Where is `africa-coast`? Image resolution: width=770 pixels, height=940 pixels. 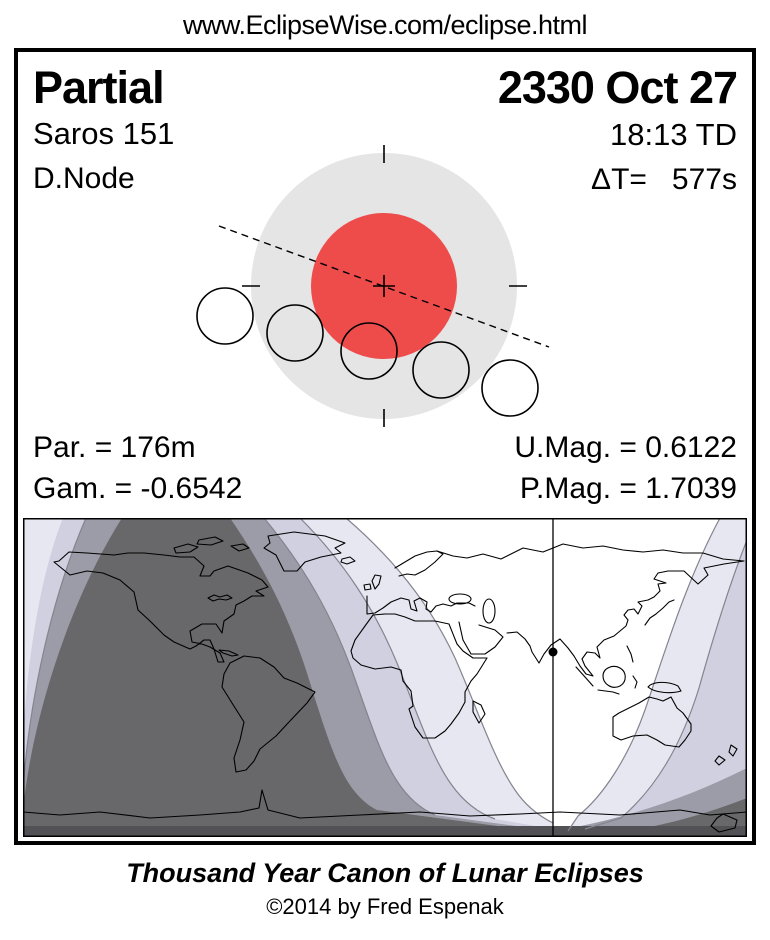
africa-coast is located at coordinates (419, 676).